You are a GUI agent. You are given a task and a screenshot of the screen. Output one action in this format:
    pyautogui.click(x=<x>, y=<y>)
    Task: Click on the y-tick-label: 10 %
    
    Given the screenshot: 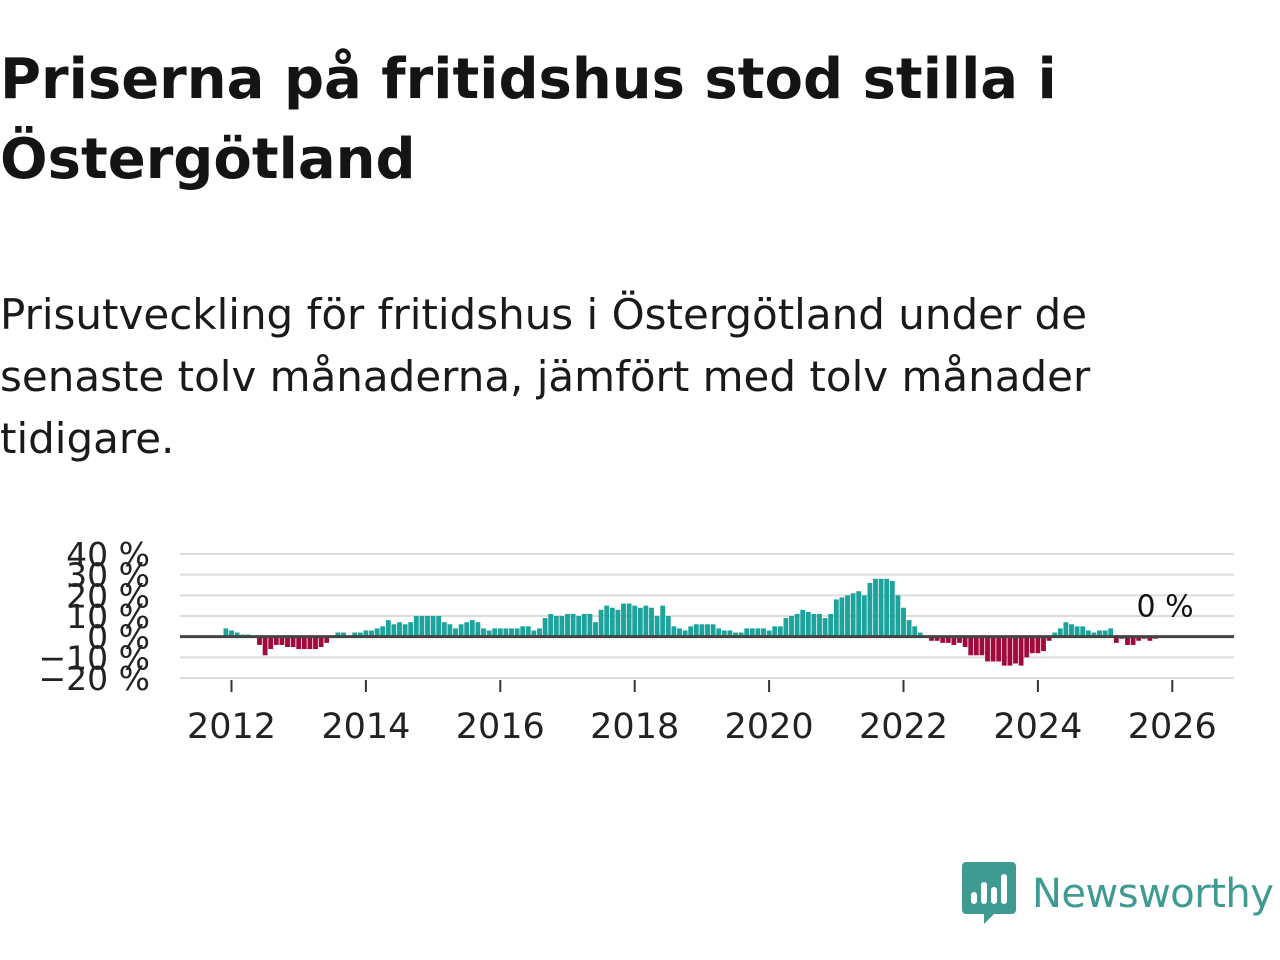 What is the action you would take?
    pyautogui.click(x=108, y=616)
    